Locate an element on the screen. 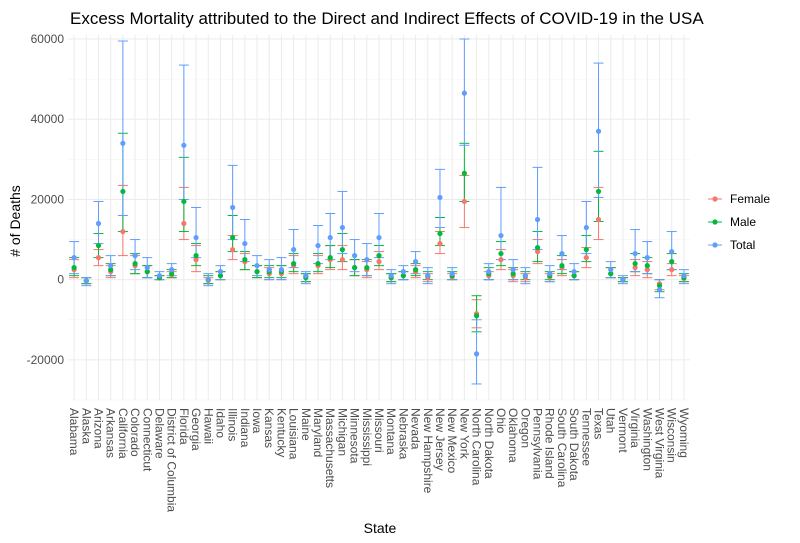 The image size is (800, 543). x-tick-label: Utah is located at coordinates (611, 420).